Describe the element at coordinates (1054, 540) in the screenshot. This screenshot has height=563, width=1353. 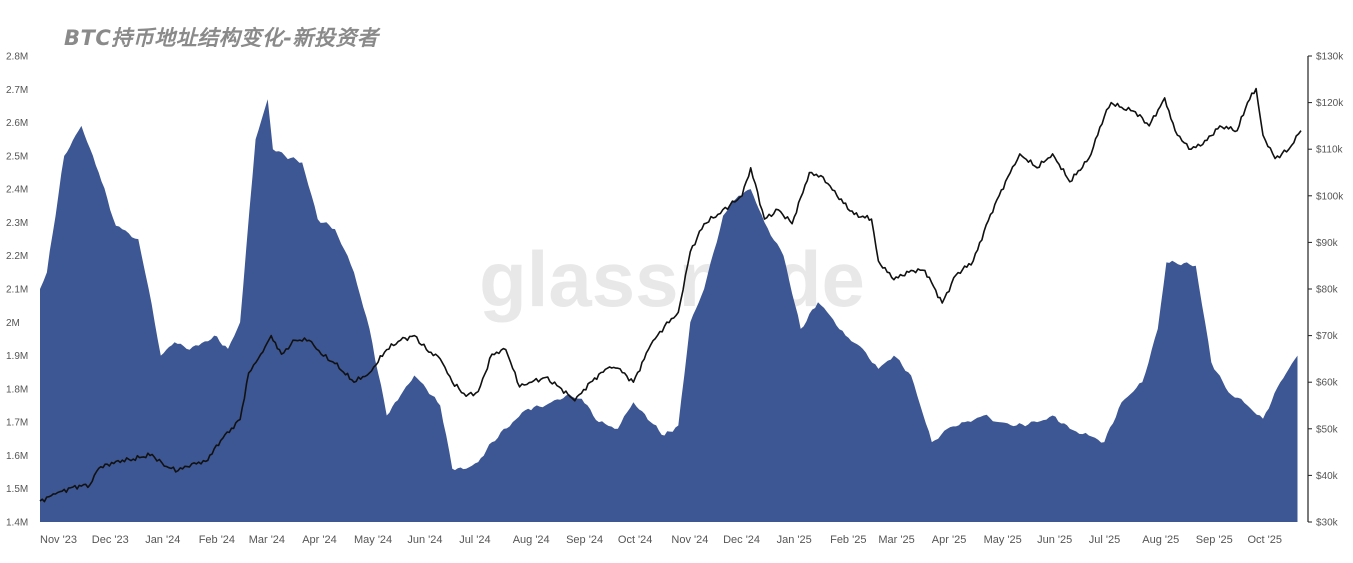
I see `x-tick-label: Jun '25` at that location.